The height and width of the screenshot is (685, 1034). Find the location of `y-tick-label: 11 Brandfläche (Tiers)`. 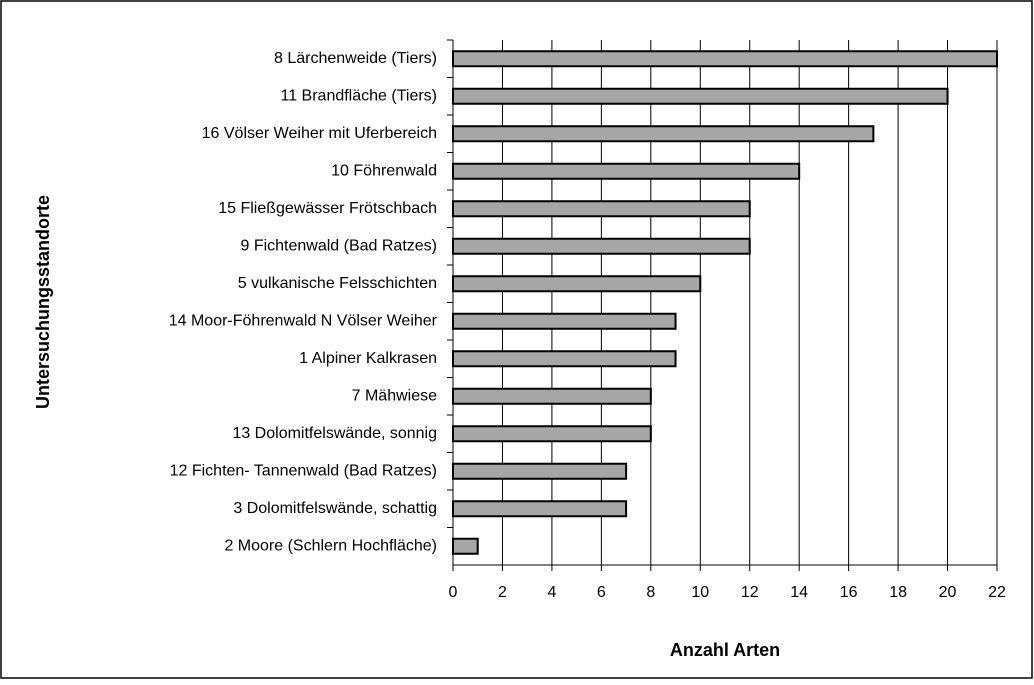

y-tick-label: 11 Brandfläche (Tiers) is located at coordinates (358, 95).